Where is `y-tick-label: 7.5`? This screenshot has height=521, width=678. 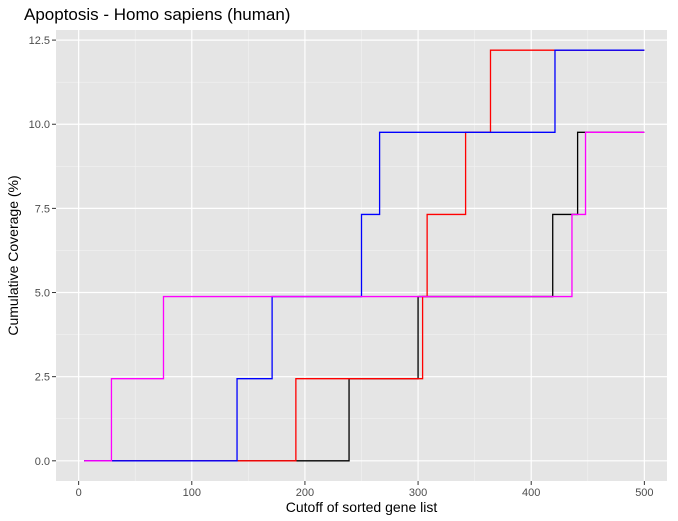 y-tick-label: 7.5 is located at coordinates (42, 209).